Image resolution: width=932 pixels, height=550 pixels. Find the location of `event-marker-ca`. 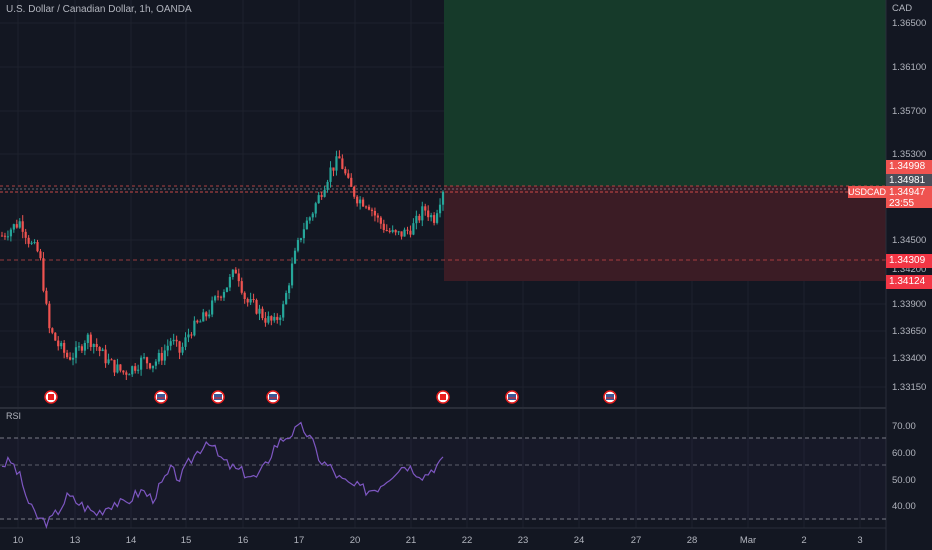

event-marker-ca is located at coordinates (51, 397).